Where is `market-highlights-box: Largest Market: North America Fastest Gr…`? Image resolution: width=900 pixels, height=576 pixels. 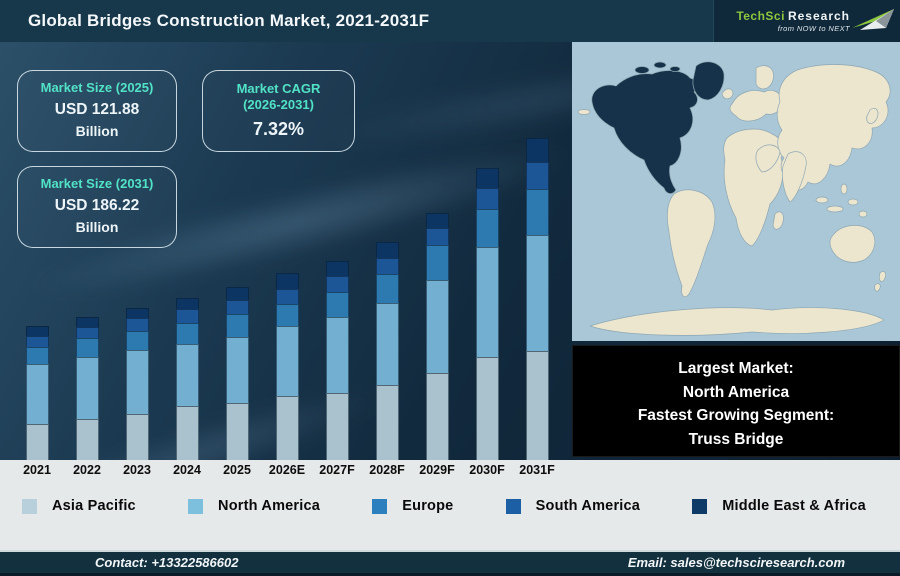 market-highlights-box: Largest Market: North America Fastest Gr… is located at coordinates (736, 401).